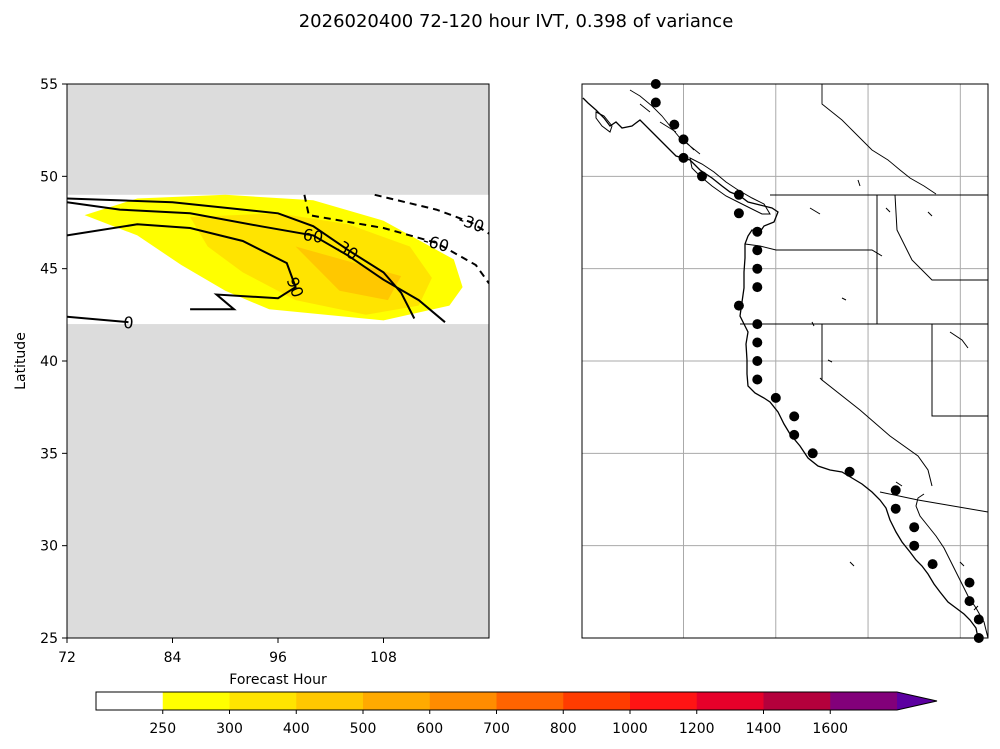  What do you see at coordinates (67, 658) in the screenshot?
I see `x-tick-label: 72` at bounding box center [67, 658].